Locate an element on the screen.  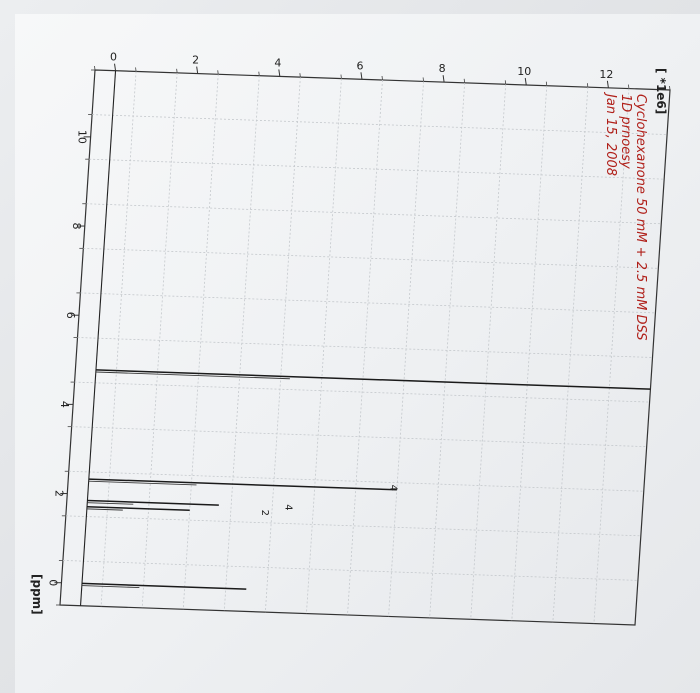
y-multiplier-label: [ *1e6] is located at coordinates (661, 91).